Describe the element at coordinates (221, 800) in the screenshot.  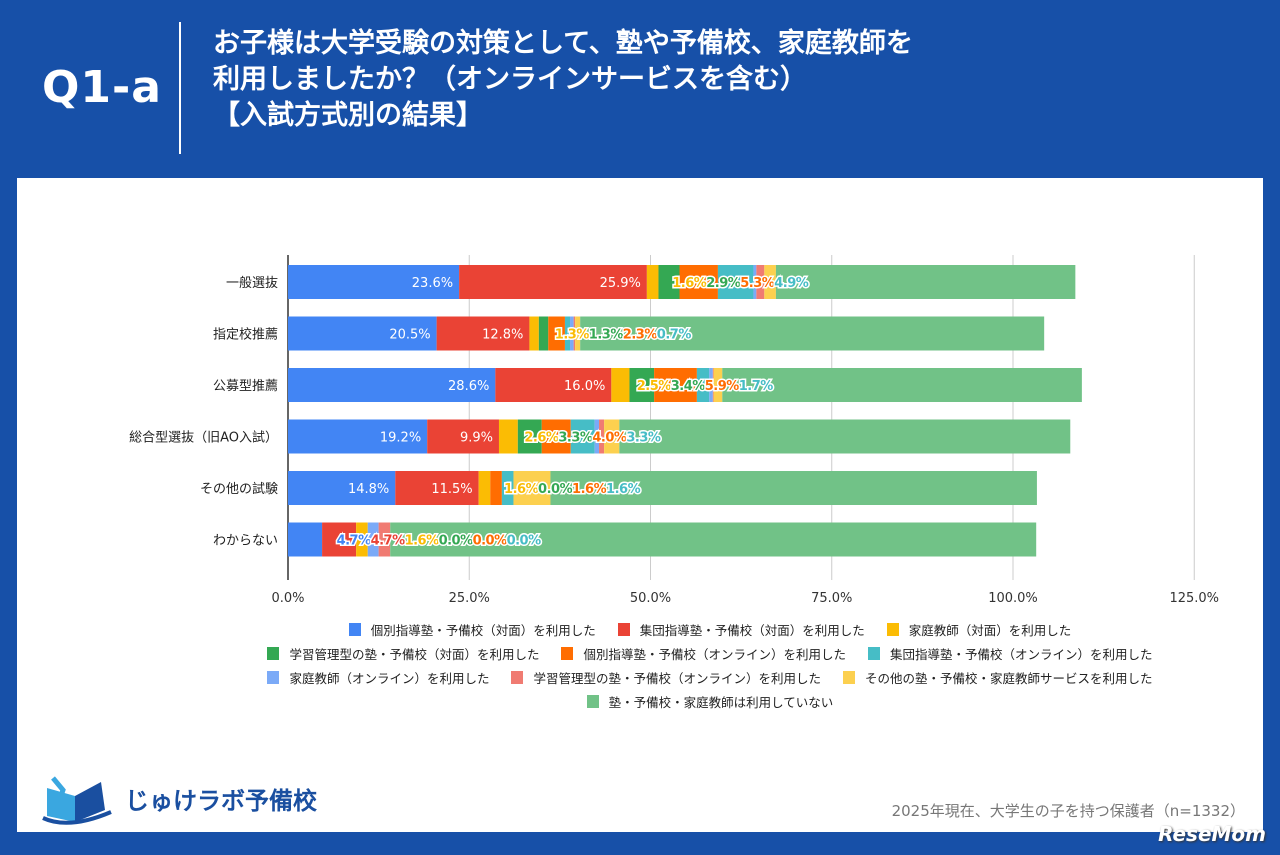
I see `brand-name: じゅけラボ予備校` at that location.